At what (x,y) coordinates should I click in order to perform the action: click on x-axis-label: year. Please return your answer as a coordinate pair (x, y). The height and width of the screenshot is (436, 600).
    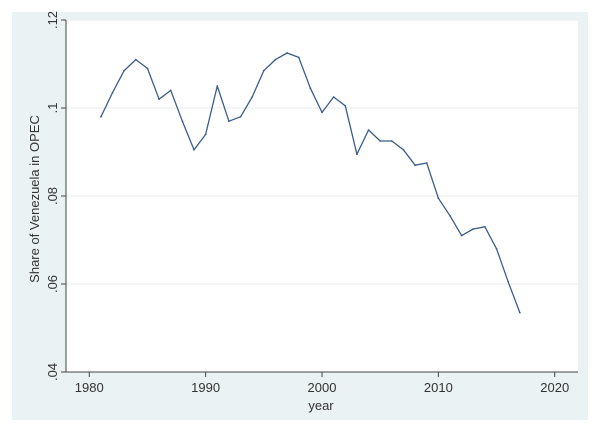
    Looking at the image, I should click on (321, 405).